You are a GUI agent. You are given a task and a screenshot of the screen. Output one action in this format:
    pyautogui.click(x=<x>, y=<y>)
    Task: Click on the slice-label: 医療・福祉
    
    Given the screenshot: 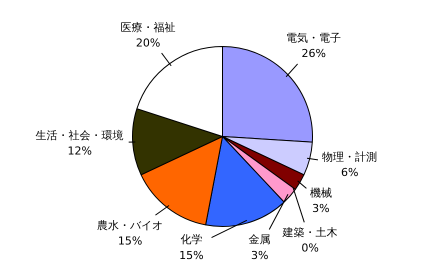 What is the action you would take?
    pyautogui.click(x=148, y=27)
    